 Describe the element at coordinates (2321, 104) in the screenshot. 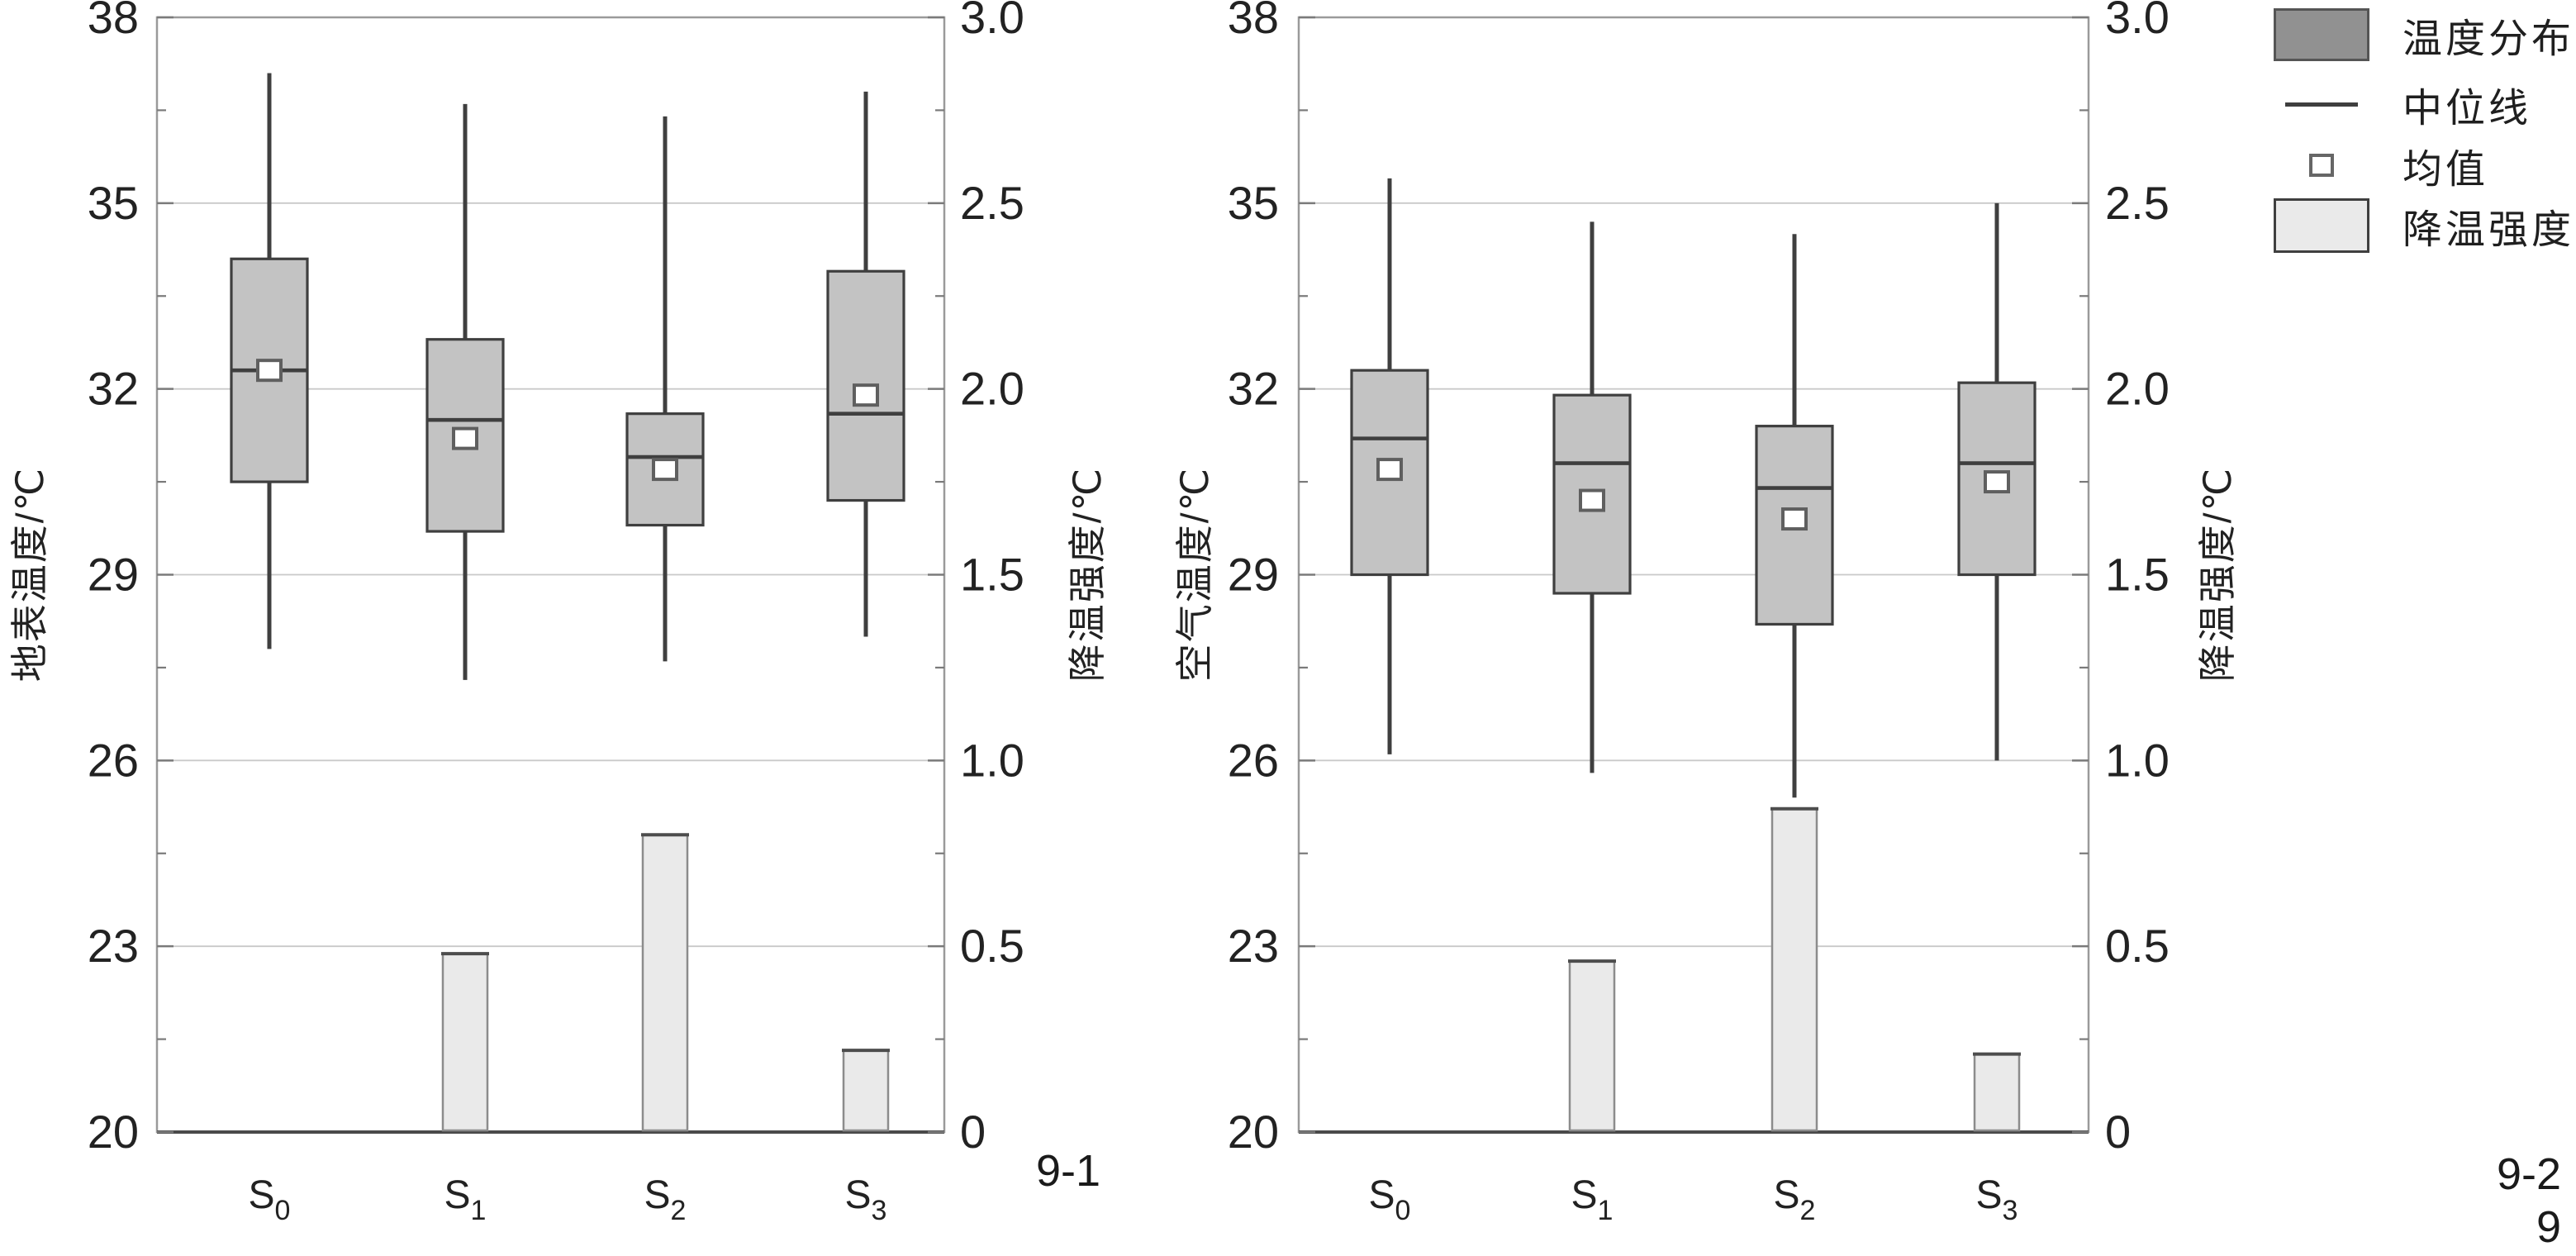

I see `median-line-icon` at that location.